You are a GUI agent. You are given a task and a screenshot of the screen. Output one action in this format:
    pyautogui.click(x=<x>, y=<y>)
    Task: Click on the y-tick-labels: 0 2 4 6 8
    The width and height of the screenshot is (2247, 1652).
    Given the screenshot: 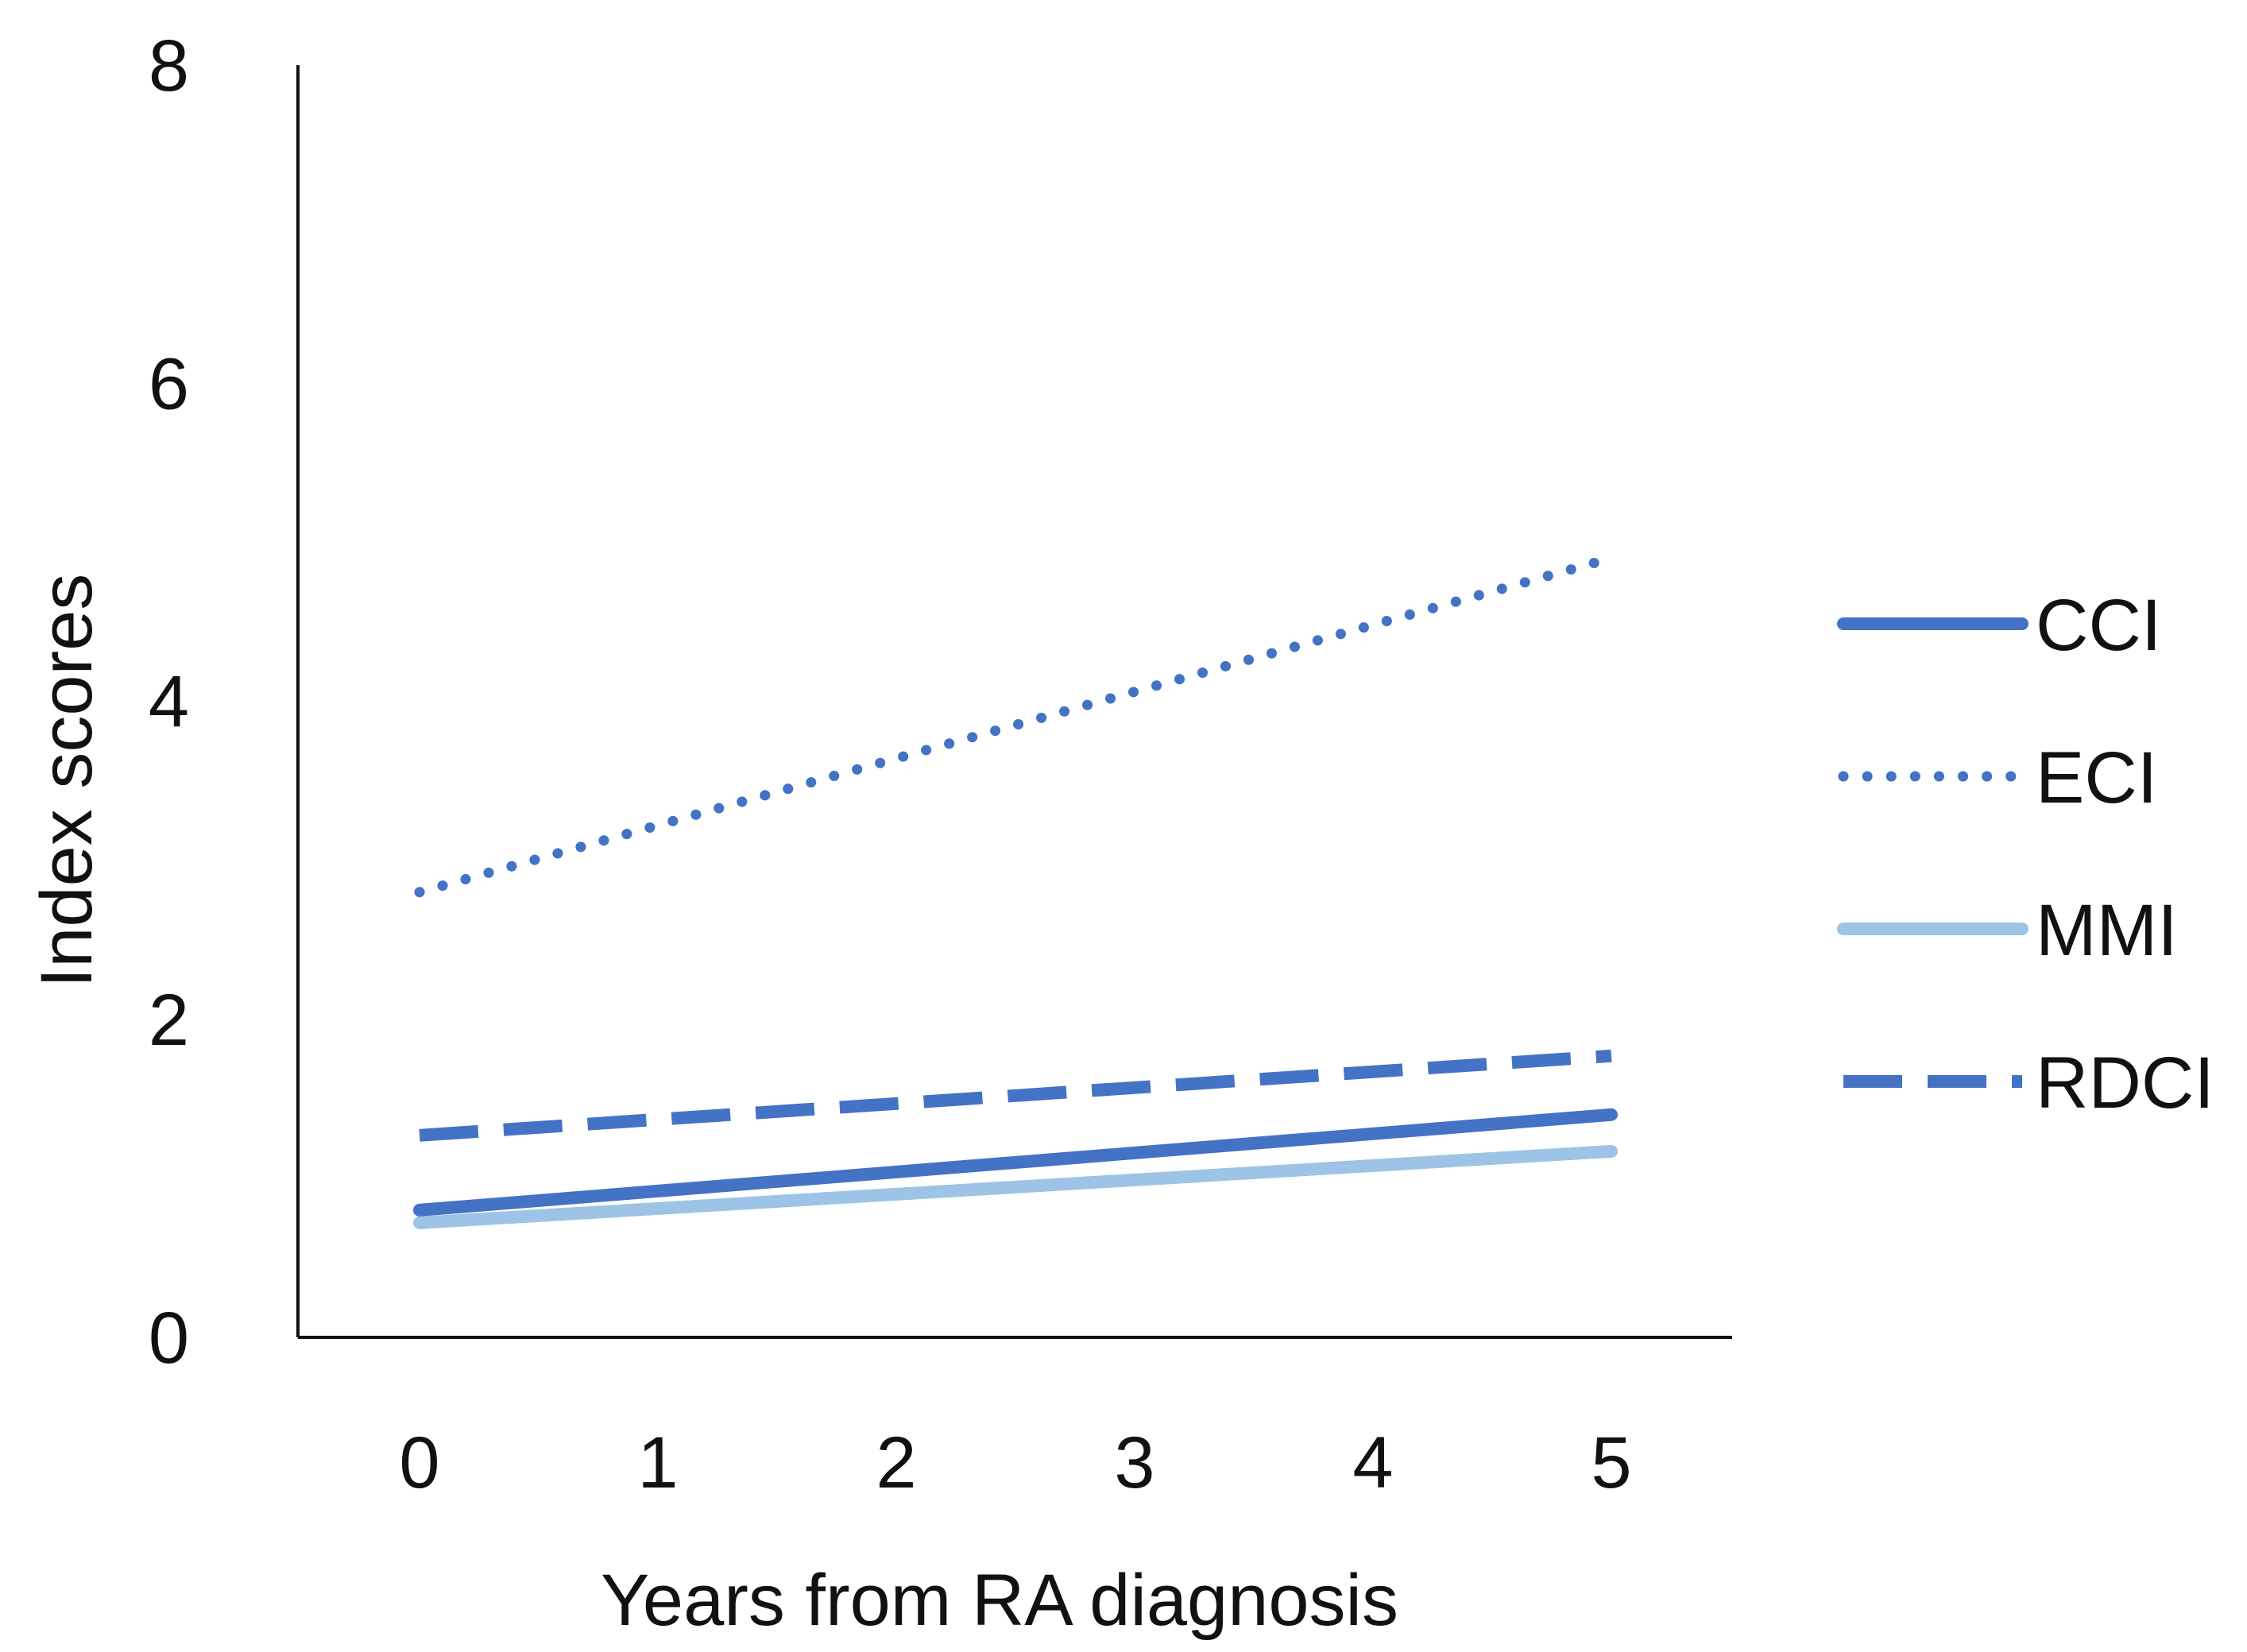 What is the action you would take?
    pyautogui.click(x=169, y=702)
    